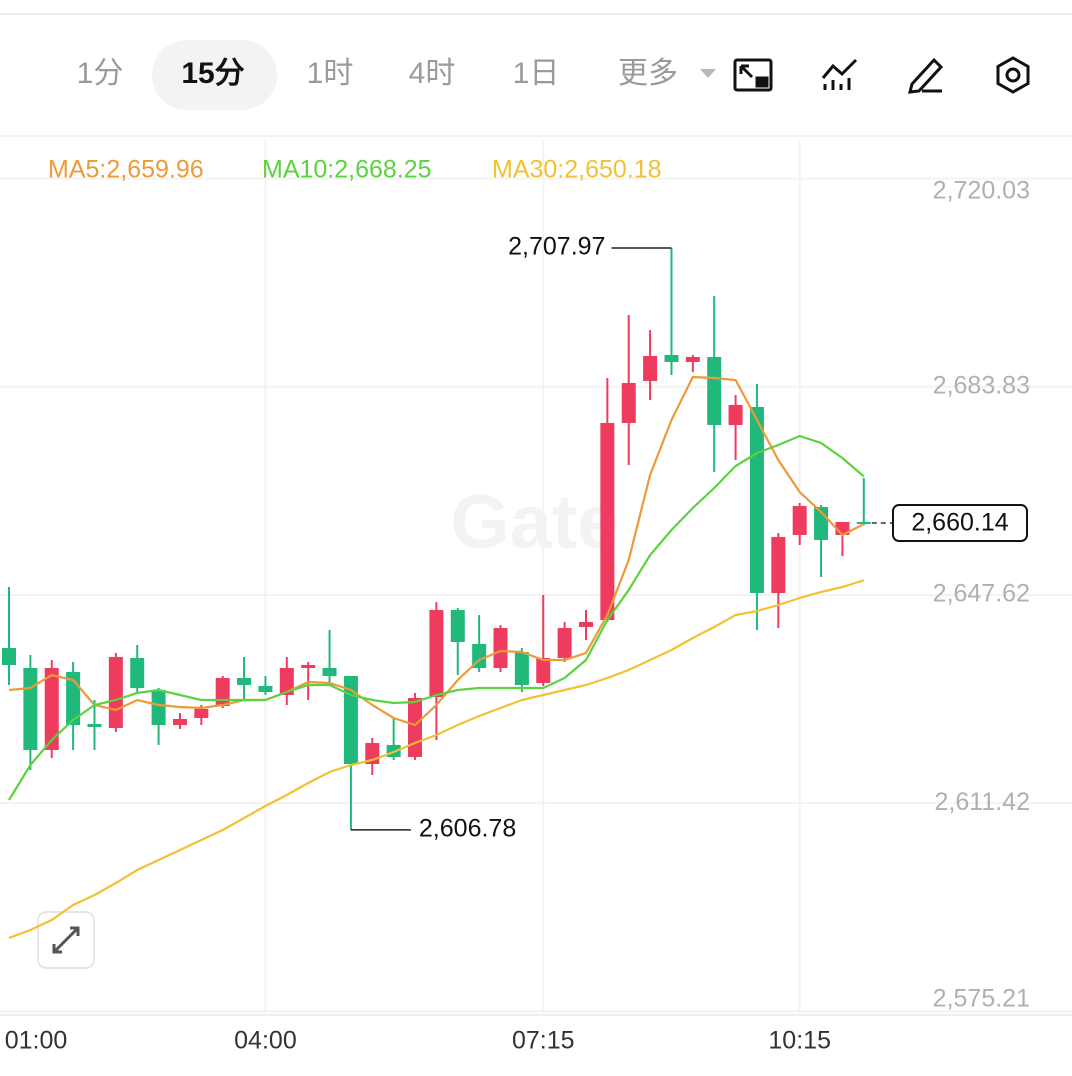 The image size is (1072, 1076). What do you see at coordinates (753, 75) in the screenshot?
I see `icon-fullscreen-chart` at bounding box center [753, 75].